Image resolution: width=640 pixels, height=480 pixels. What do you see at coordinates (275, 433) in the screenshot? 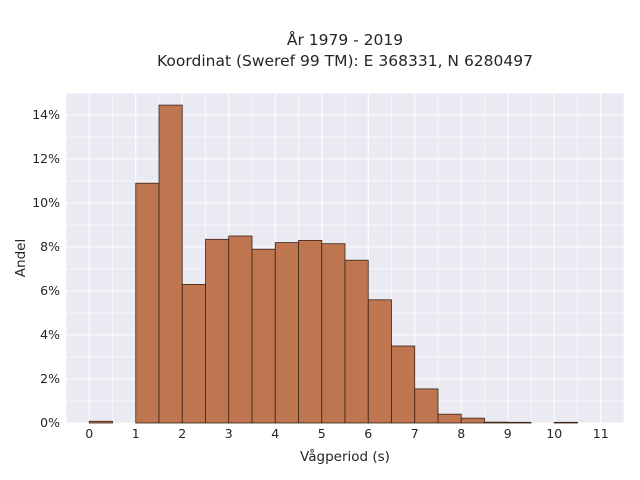
I see `x-tick-label: 4` at bounding box center [275, 433].